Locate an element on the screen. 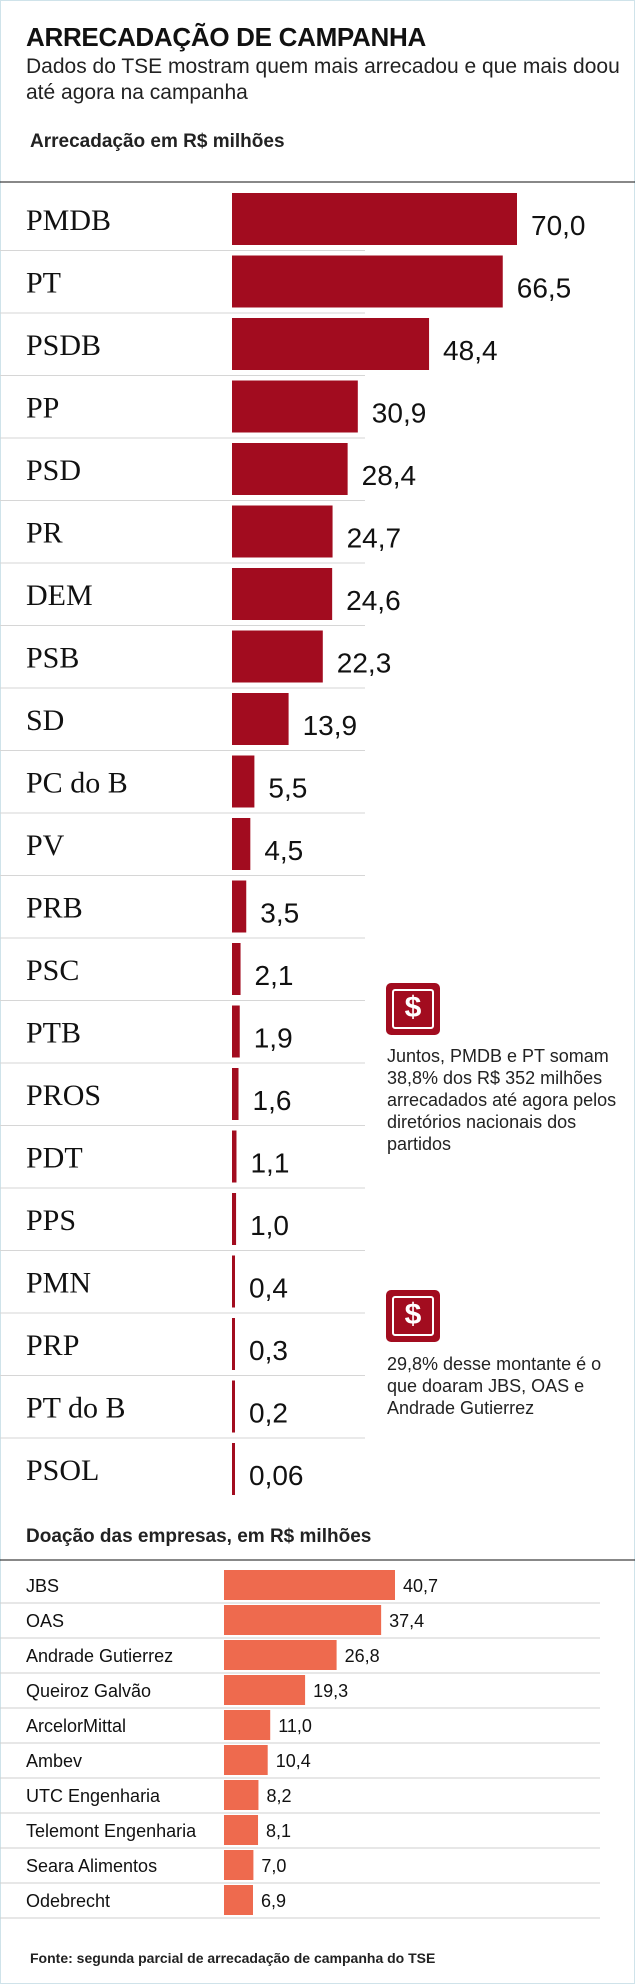  company-chart-title: Doação das empresas, em R$ milhões is located at coordinates (199, 1536).